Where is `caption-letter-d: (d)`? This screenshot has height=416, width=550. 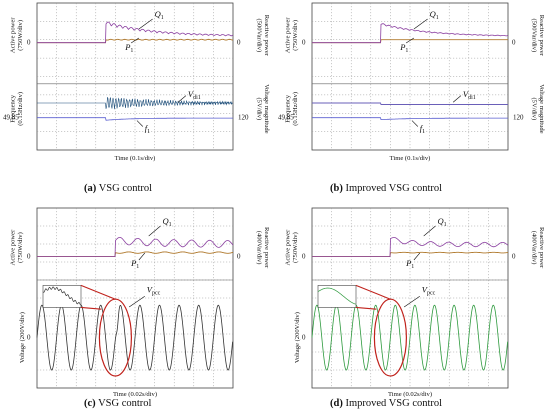 caption-letter-d: (d) is located at coordinates (336, 403).